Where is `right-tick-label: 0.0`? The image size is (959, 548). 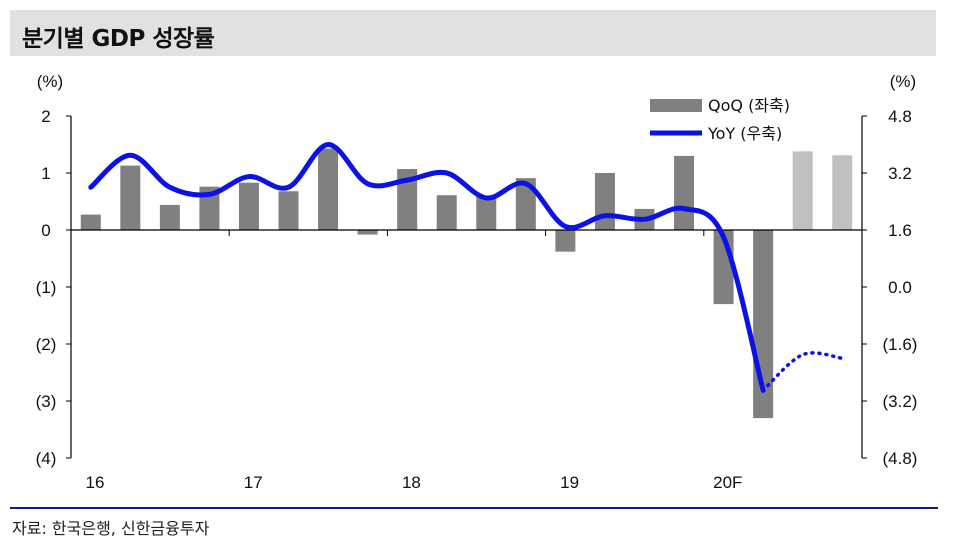
right-tick-label: 0.0 is located at coordinates (900, 287).